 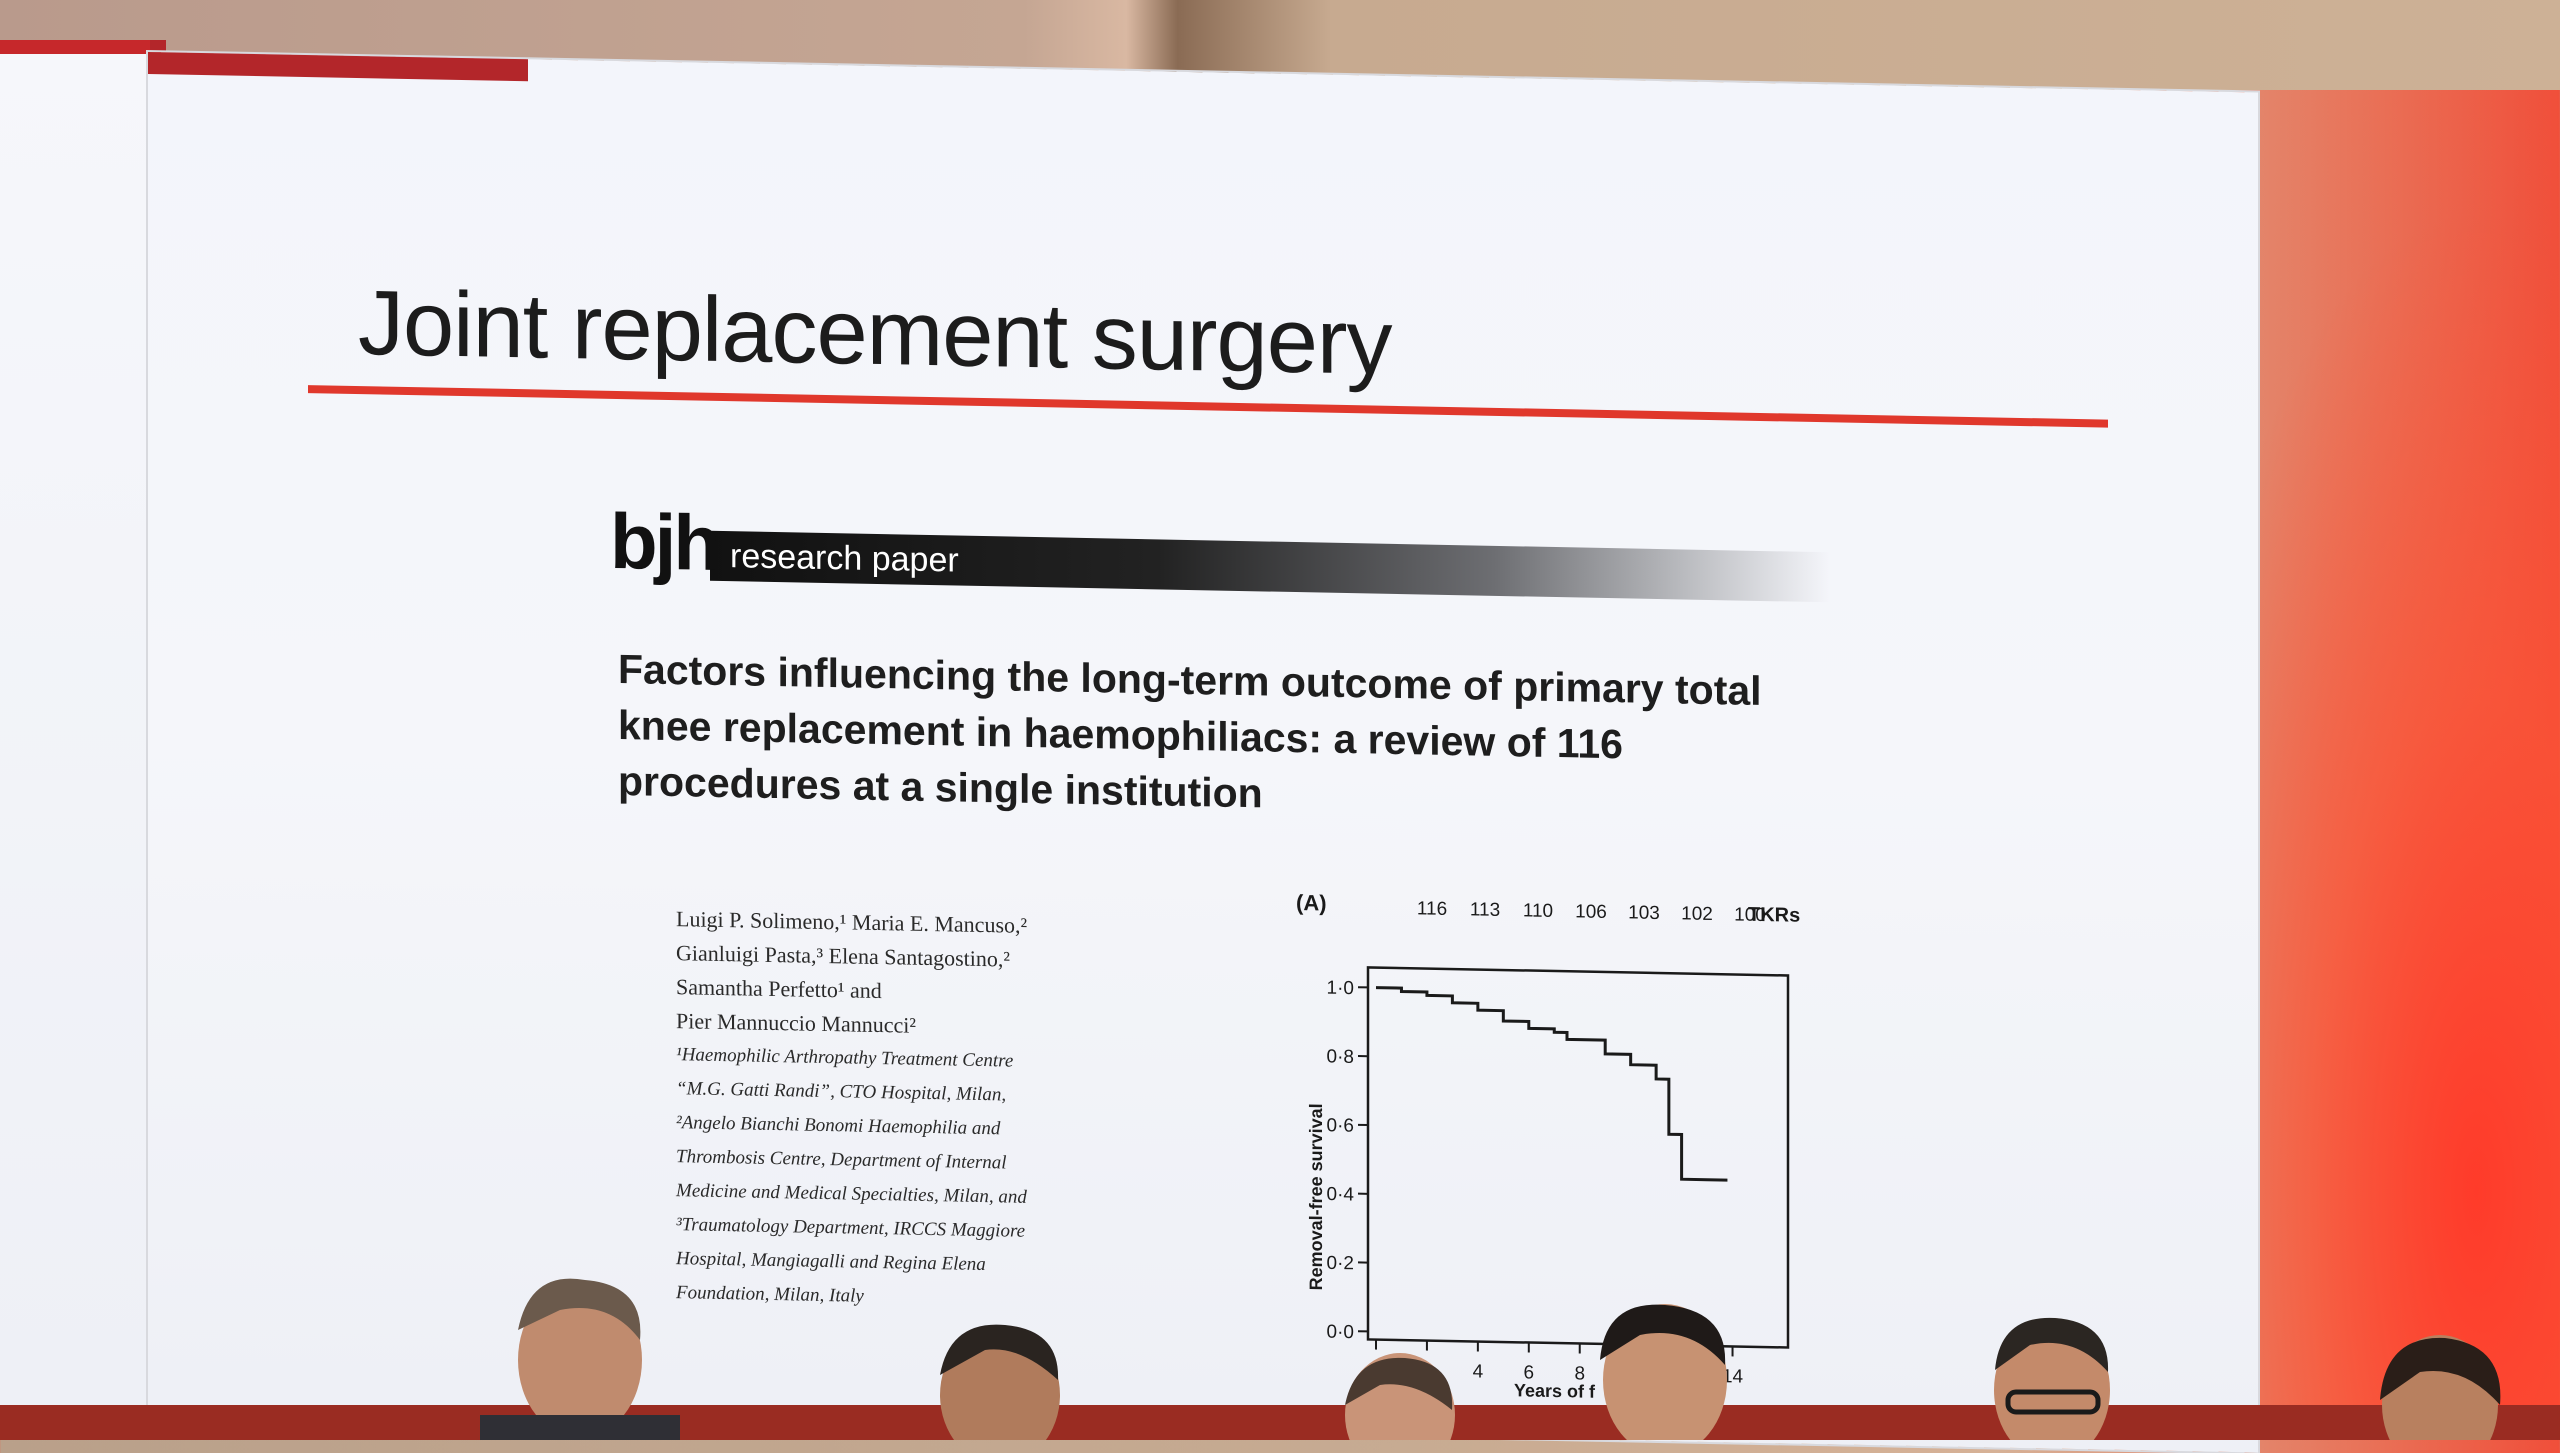 What do you see at coordinates (1538, 911) in the screenshot?
I see `top-tick-label: 110` at bounding box center [1538, 911].